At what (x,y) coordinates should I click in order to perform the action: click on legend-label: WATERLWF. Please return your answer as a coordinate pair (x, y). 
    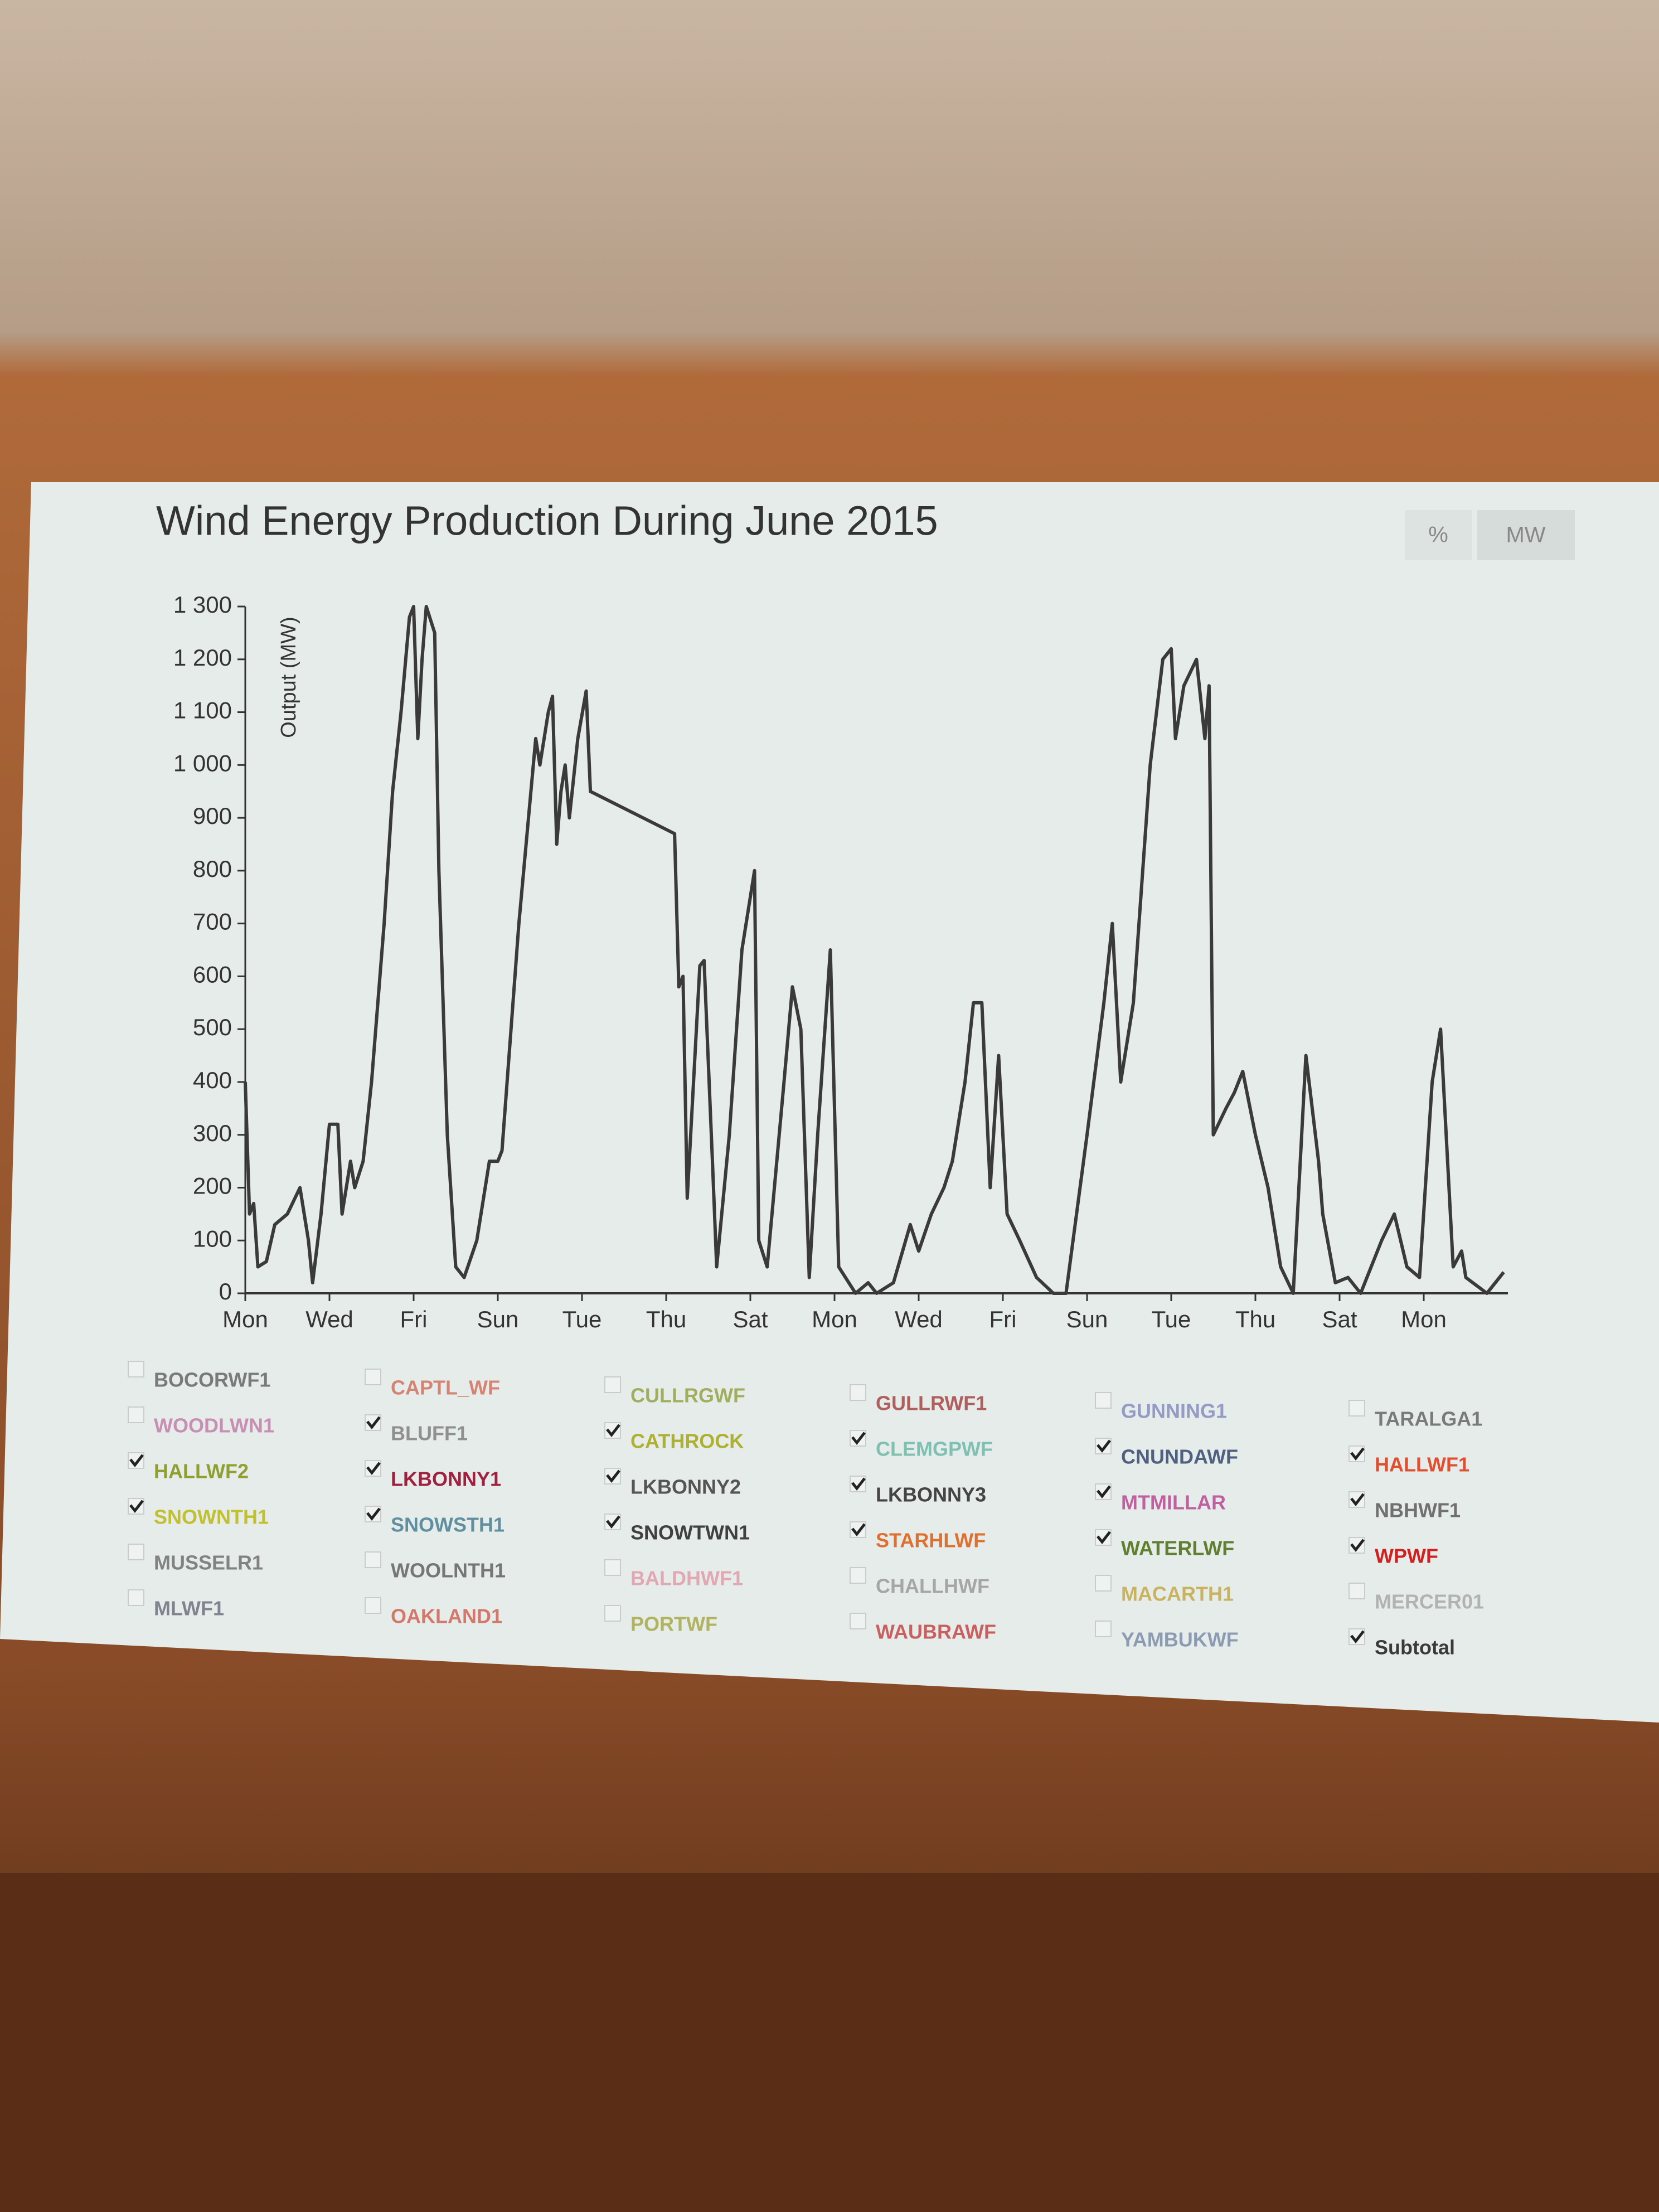
    Looking at the image, I should click on (1177, 1548).